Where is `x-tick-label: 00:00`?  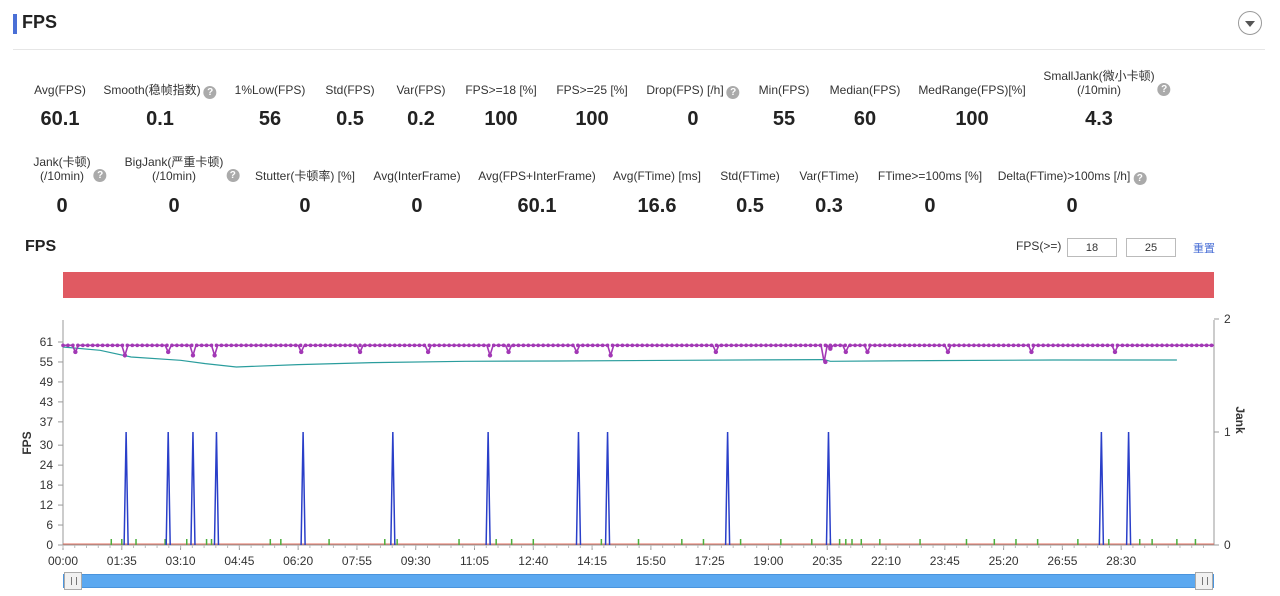 x-tick-label: 00:00 is located at coordinates (63, 561).